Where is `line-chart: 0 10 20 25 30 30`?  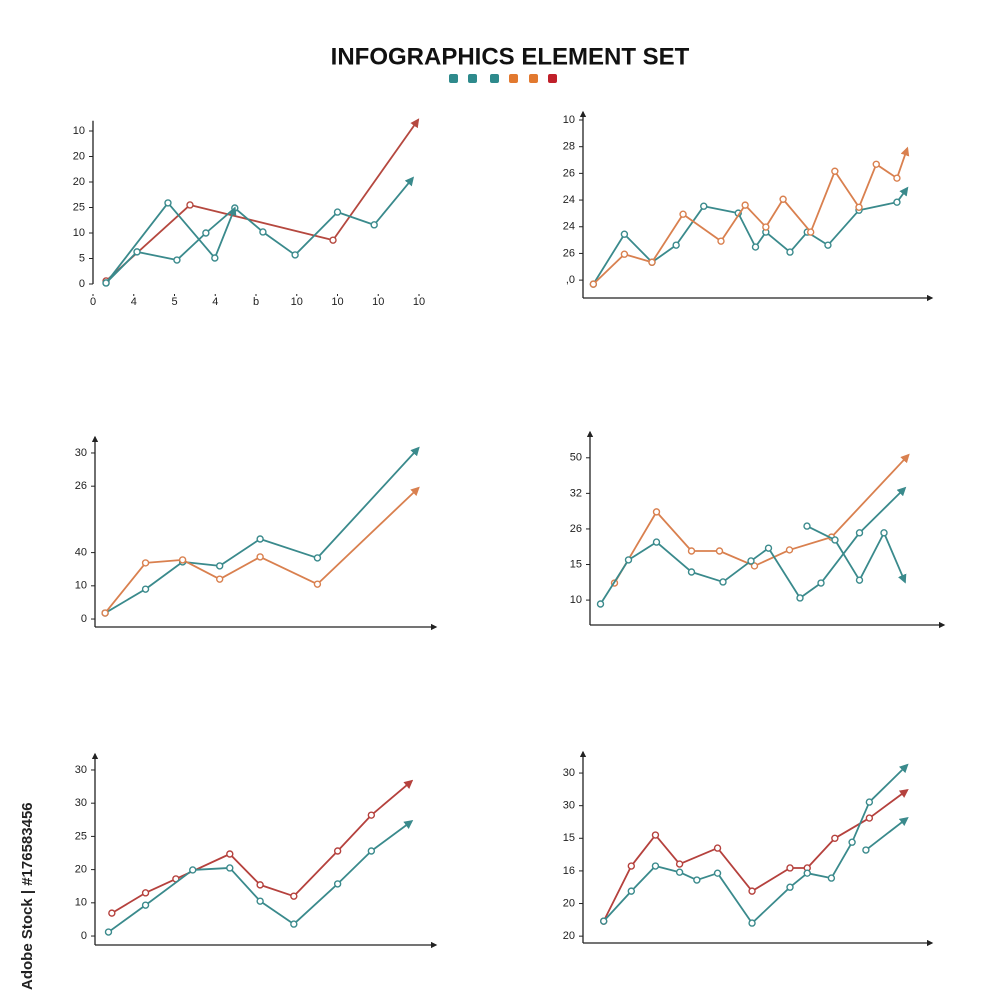
line-chart: 0 10 20 25 30 30 is located at coordinates (256, 850).